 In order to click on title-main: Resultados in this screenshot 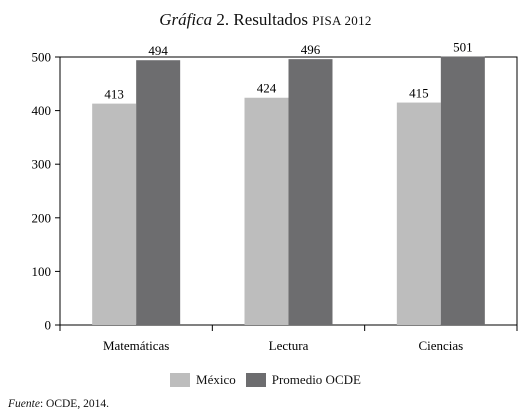, I will do `click(271, 19)`.